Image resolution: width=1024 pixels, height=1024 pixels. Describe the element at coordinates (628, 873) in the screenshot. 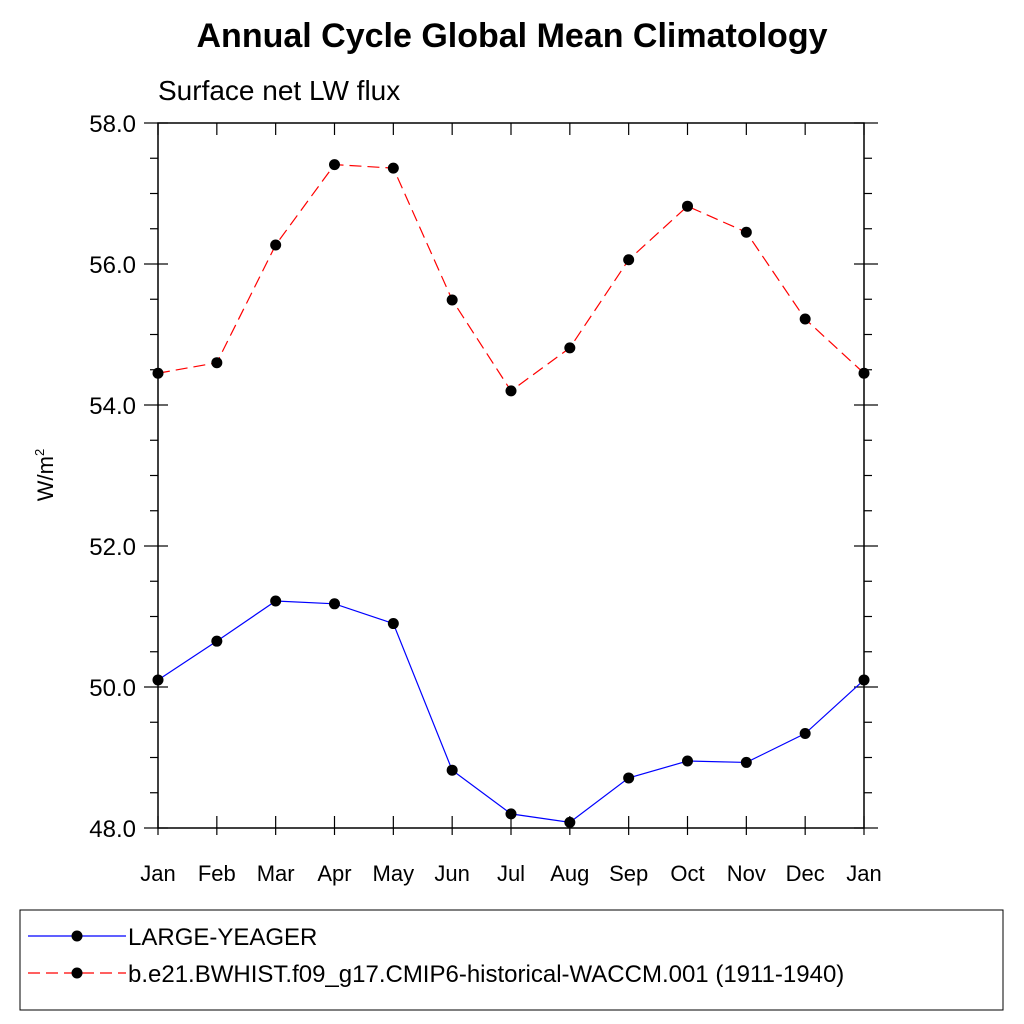

I see `x-tick-label: Sep` at that location.